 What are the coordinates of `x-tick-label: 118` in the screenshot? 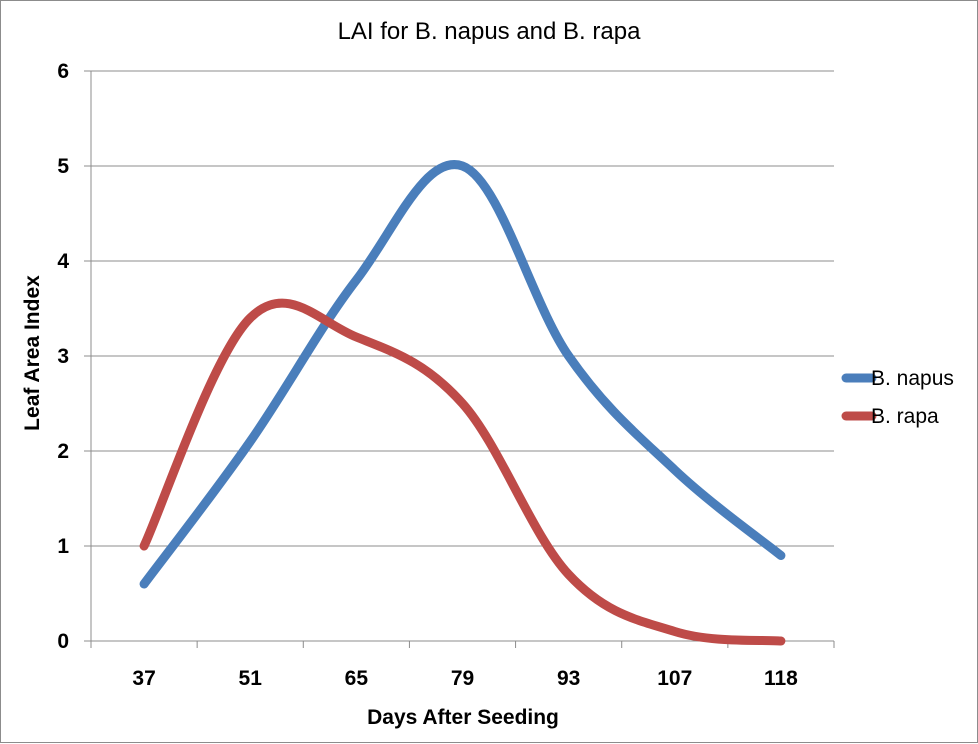 It's located at (781, 678).